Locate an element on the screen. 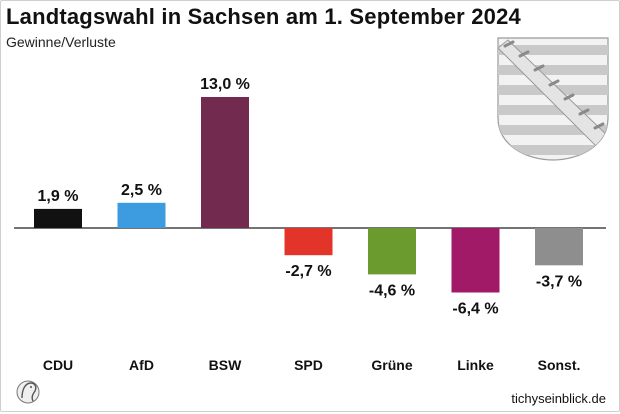  publisher-logo-icon is located at coordinates (28, 392).